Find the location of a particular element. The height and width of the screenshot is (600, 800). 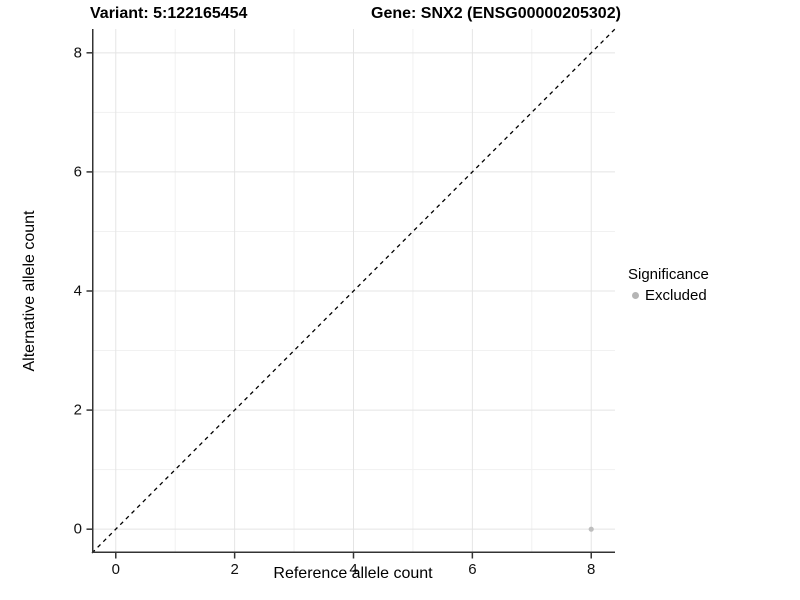

x-tick-label: 2 is located at coordinates (234, 569).